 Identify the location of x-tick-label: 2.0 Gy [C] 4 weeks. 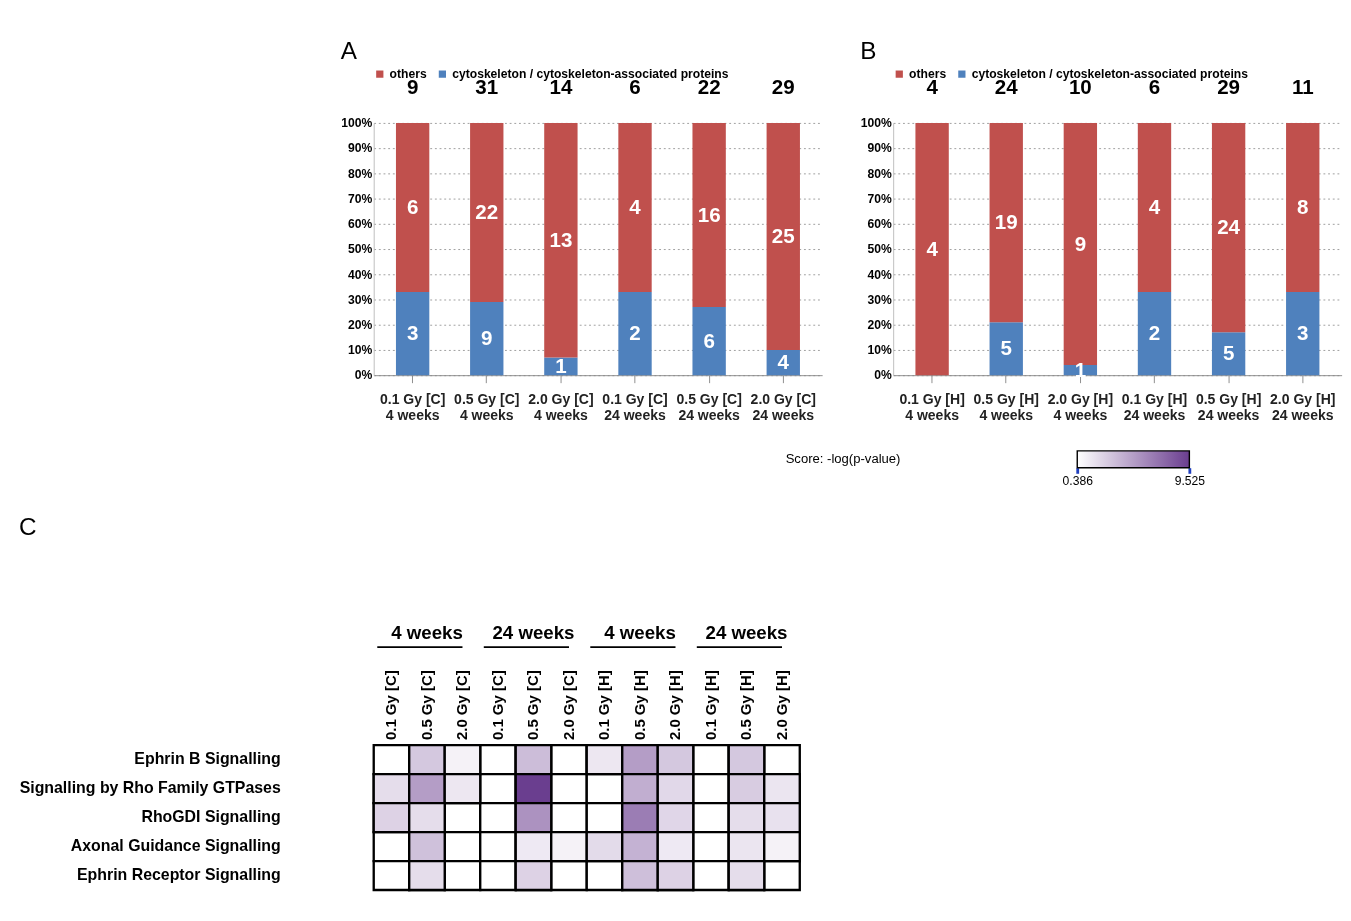
(561, 406).